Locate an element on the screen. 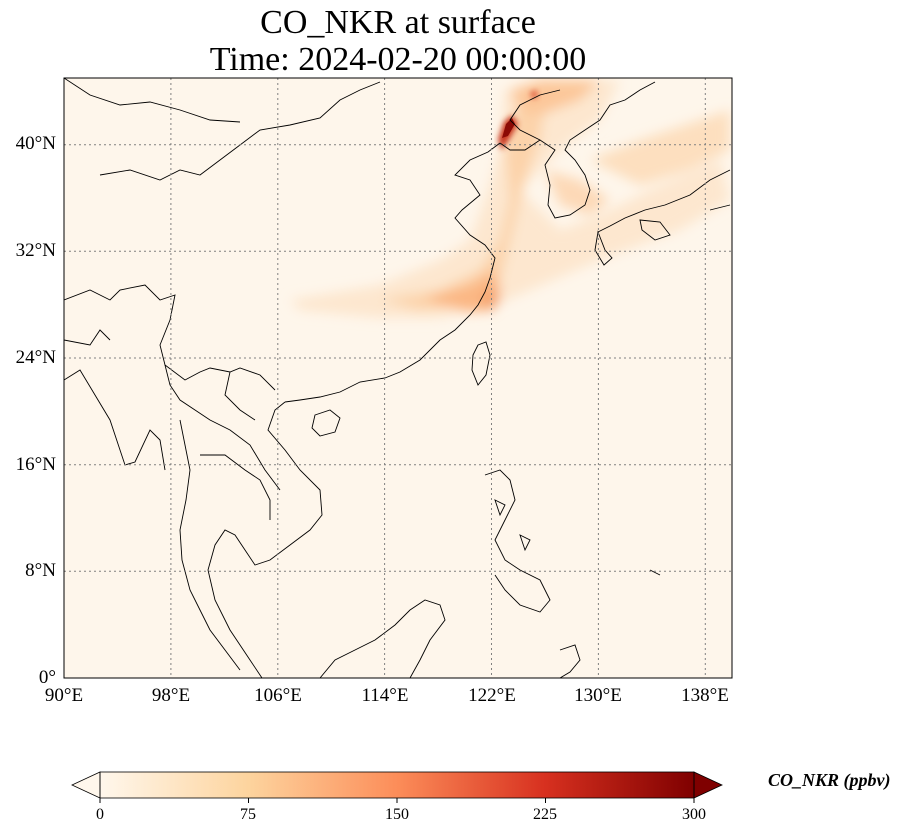 This screenshot has width=920, height=836. lon-tick-label: 106°E is located at coordinates (278, 695).